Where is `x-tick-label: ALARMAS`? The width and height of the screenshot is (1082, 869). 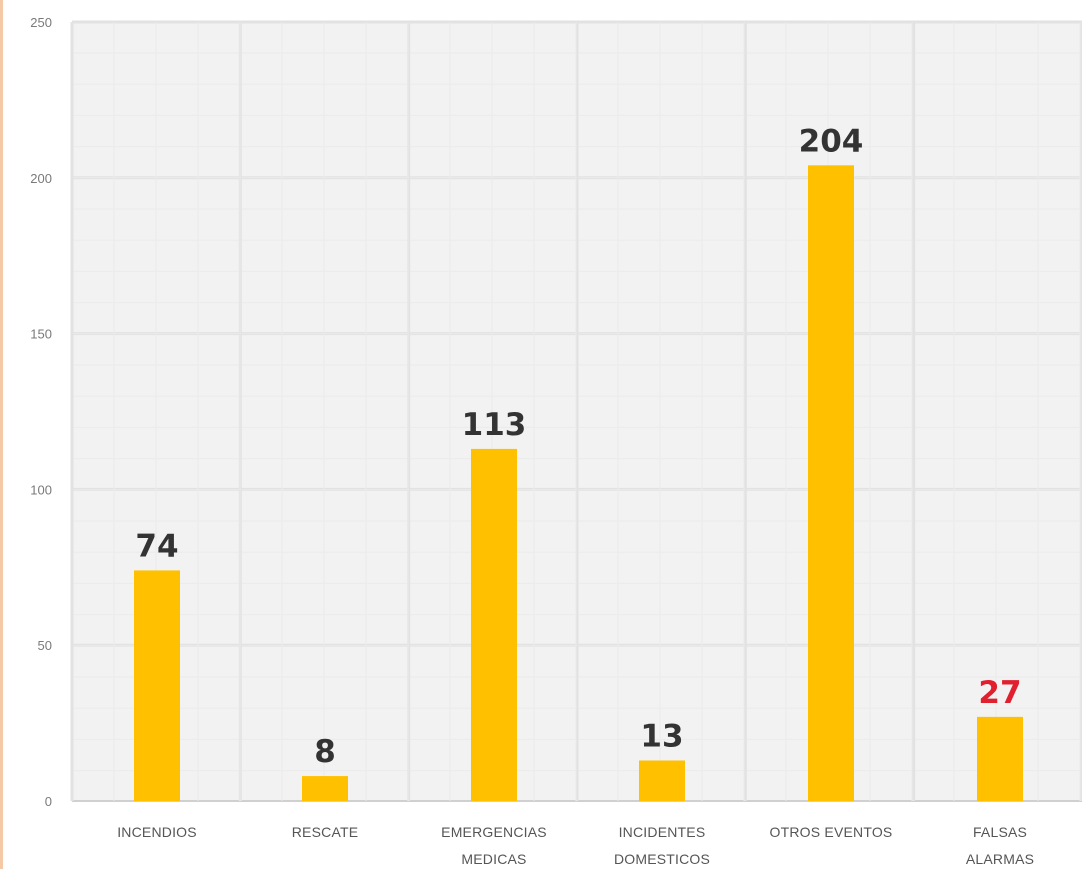
x-tick-label: ALARMAS is located at coordinates (1000, 859).